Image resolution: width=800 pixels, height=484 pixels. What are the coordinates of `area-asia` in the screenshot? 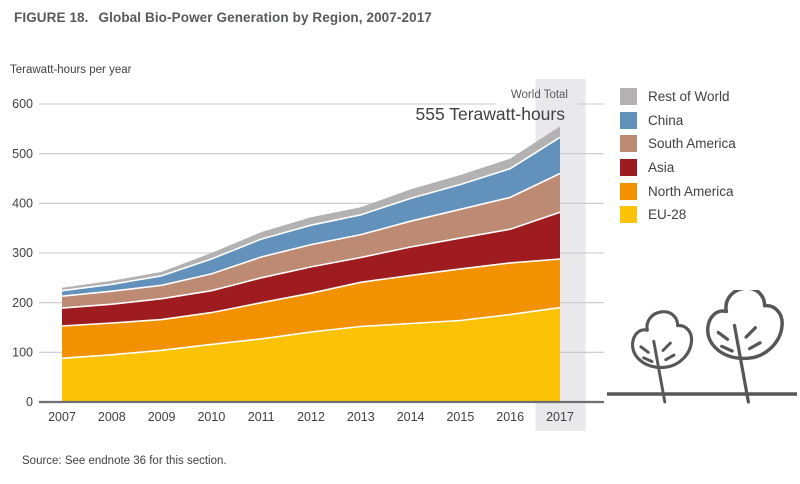 It's located at (311, 269).